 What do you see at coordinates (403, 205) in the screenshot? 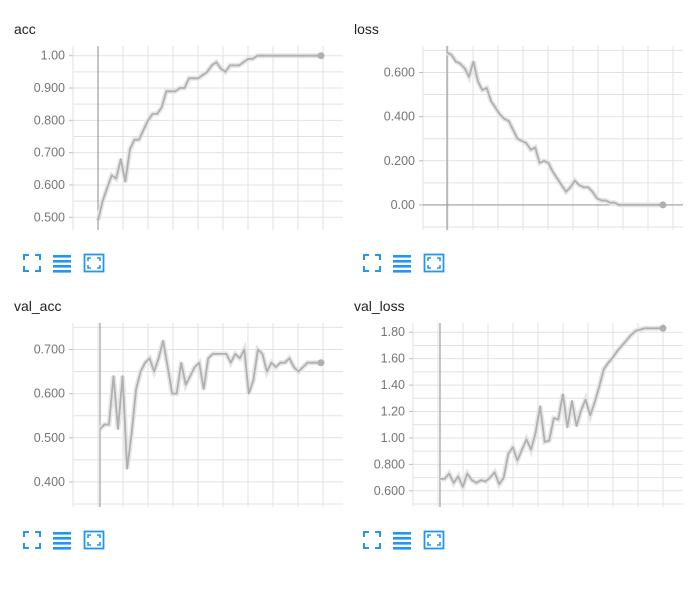
I see `y-tick-label: 0.00` at bounding box center [403, 205].